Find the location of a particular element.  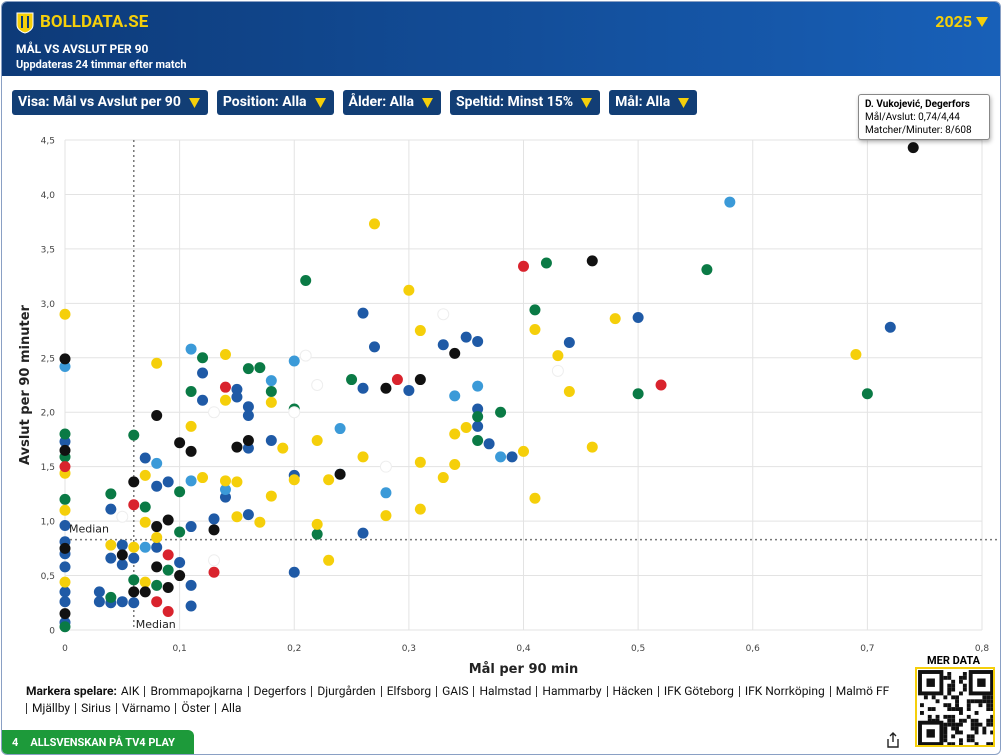

team-link: Sirius is located at coordinates (95, 708).